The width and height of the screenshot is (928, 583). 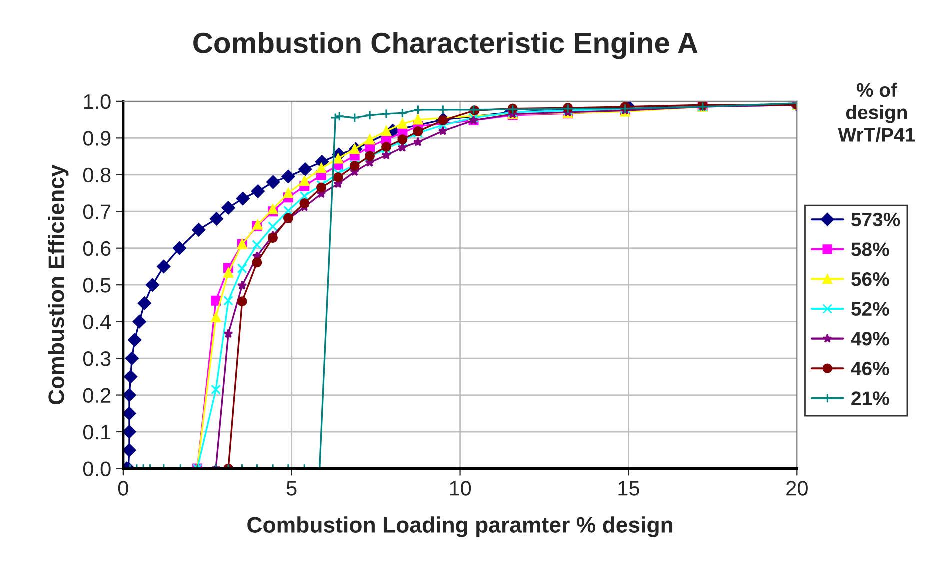 I want to click on x-tick-label: 0, so click(x=123, y=488).